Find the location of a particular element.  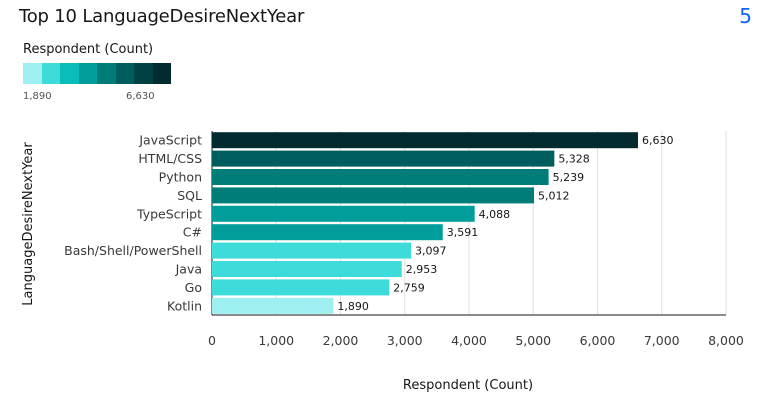

category-label: Go is located at coordinates (193, 287).